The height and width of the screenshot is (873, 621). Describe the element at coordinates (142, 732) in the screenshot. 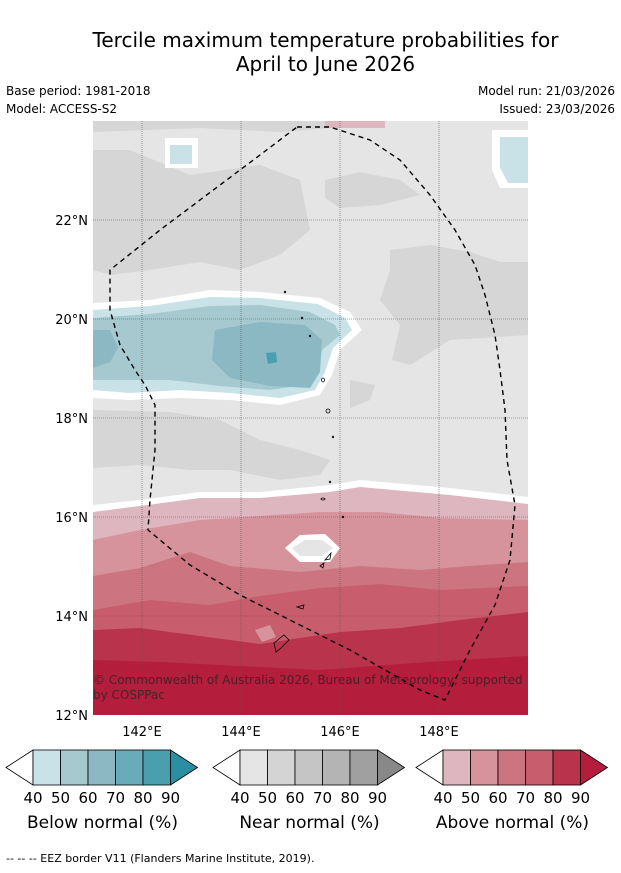

I see `lon-label: 142°E` at that location.